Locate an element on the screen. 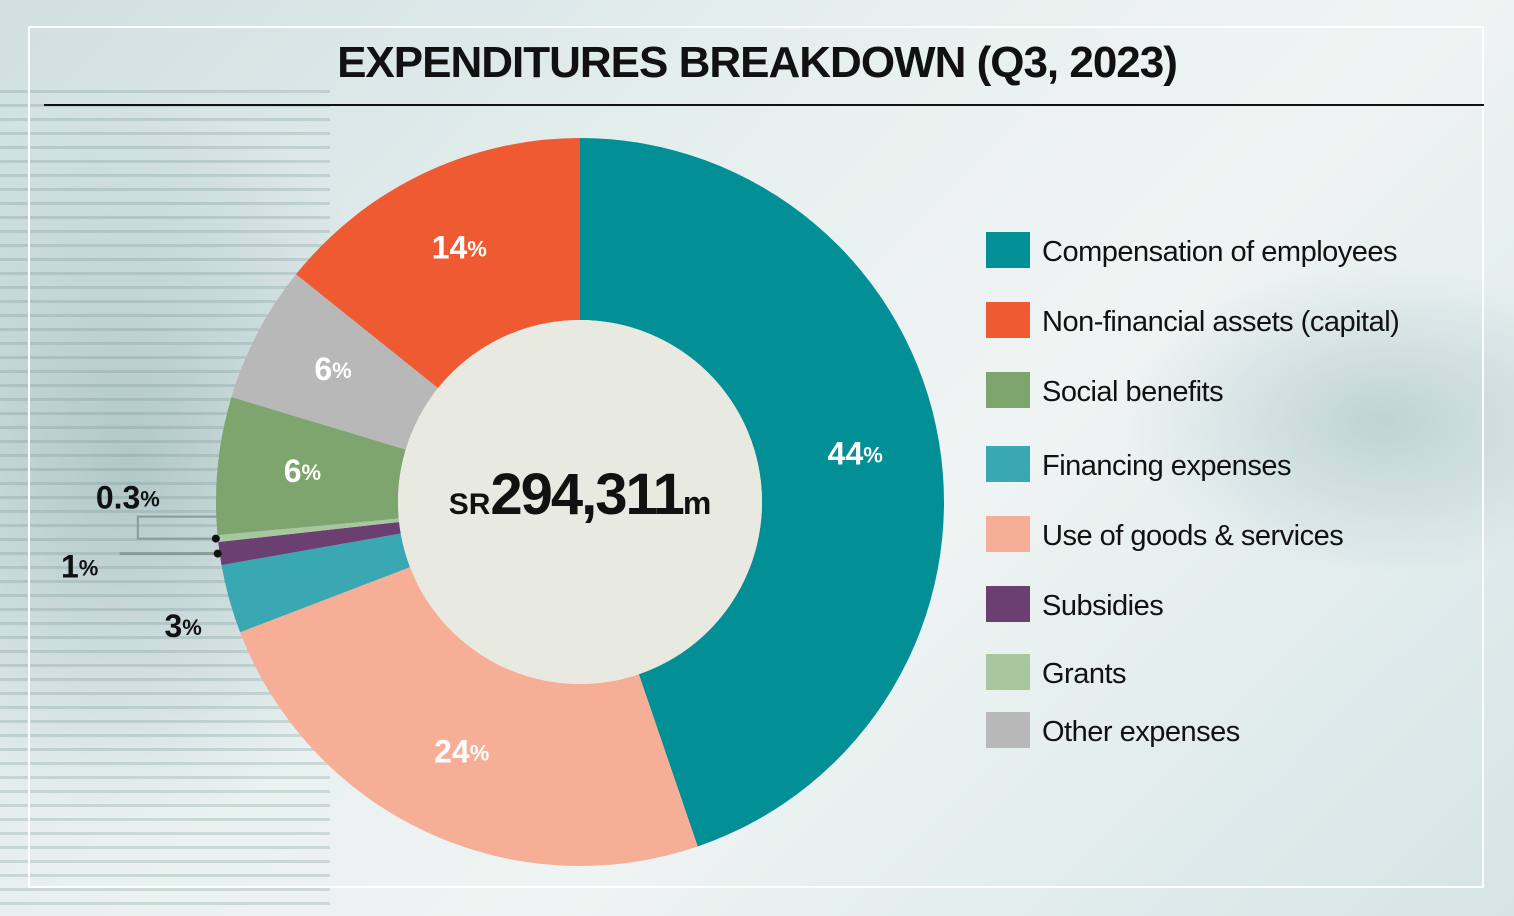  data-label-non-financial-assets-capital: 14% is located at coordinates (459, 248).